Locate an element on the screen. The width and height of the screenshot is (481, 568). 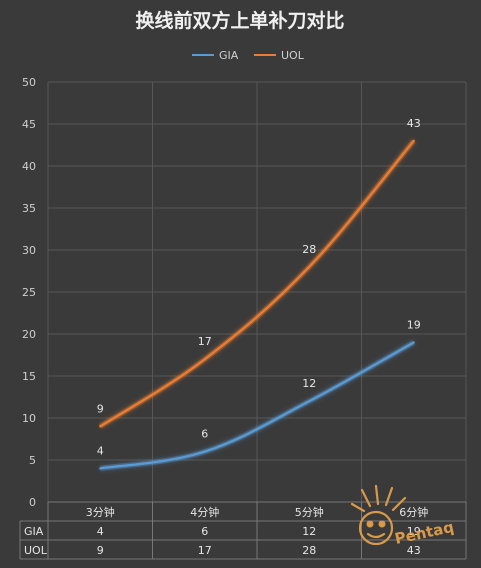
y-tick-label: 5 is located at coordinates (32, 460).